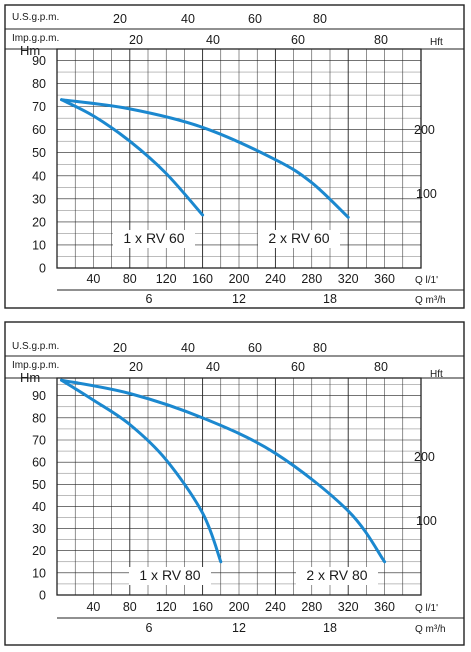 The height and width of the screenshot is (652, 471). I want to click on curve-label: 2 x RV 60, so click(298, 238).